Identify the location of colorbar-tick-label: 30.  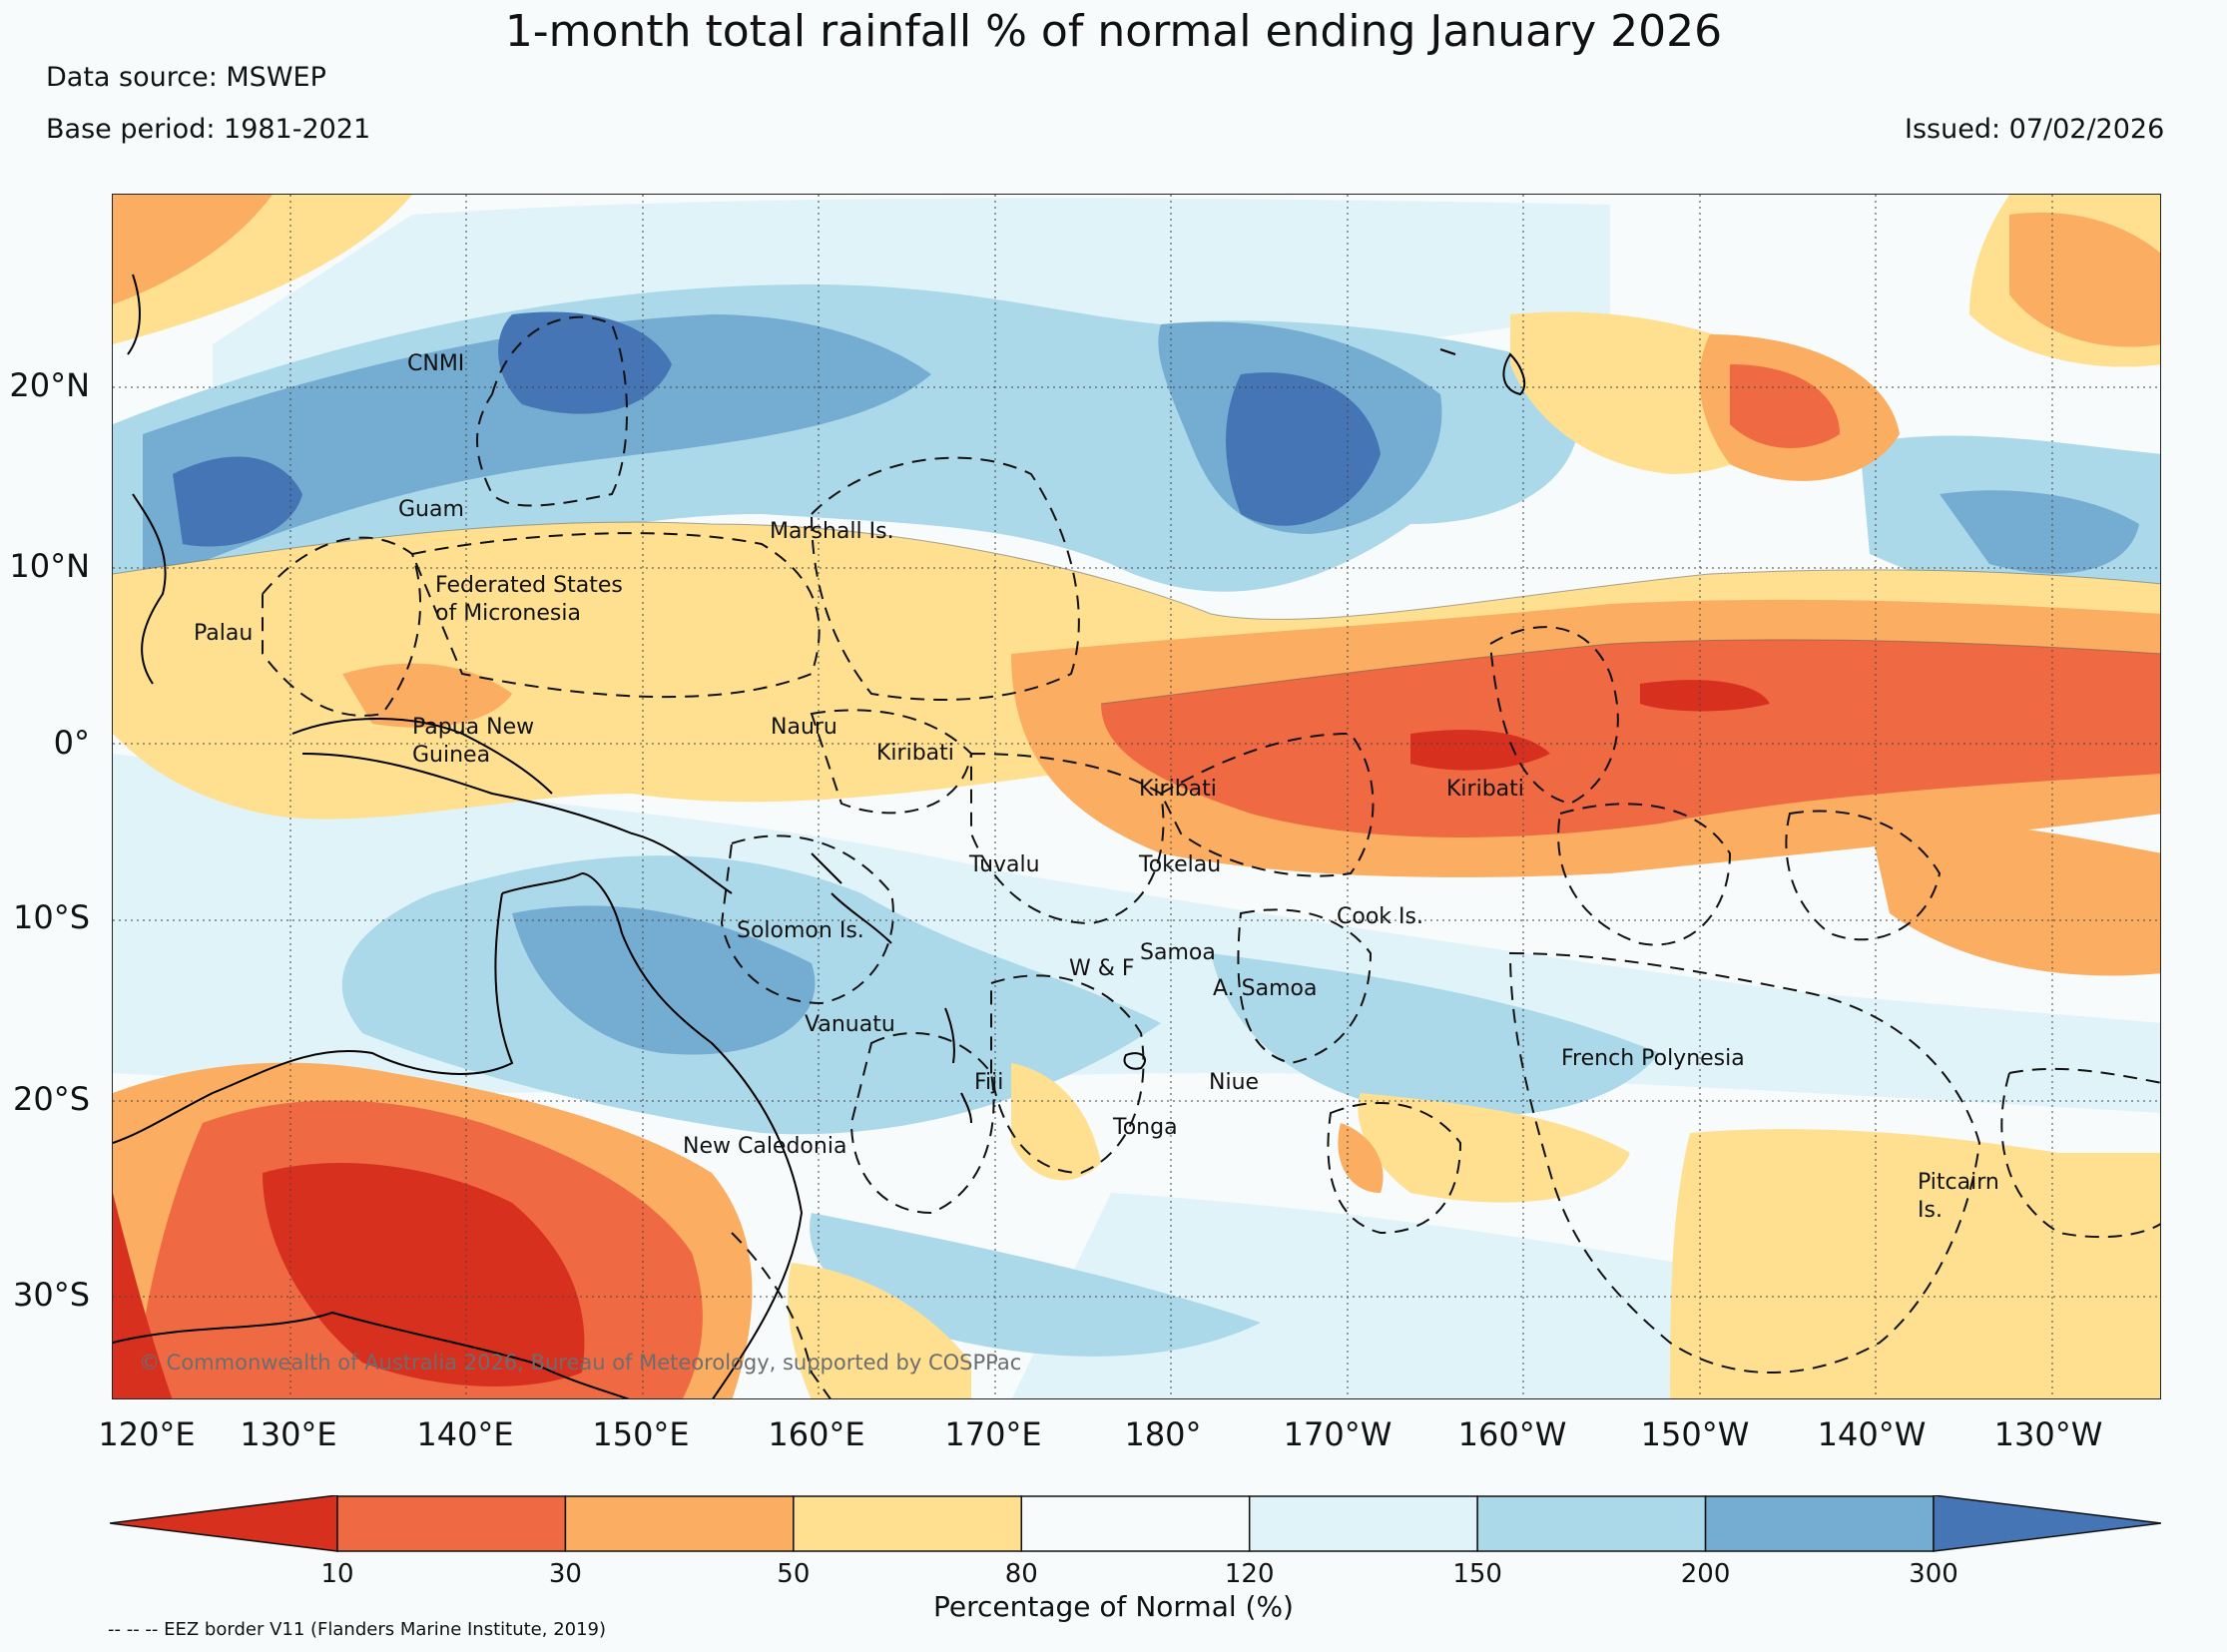
(565, 1574).